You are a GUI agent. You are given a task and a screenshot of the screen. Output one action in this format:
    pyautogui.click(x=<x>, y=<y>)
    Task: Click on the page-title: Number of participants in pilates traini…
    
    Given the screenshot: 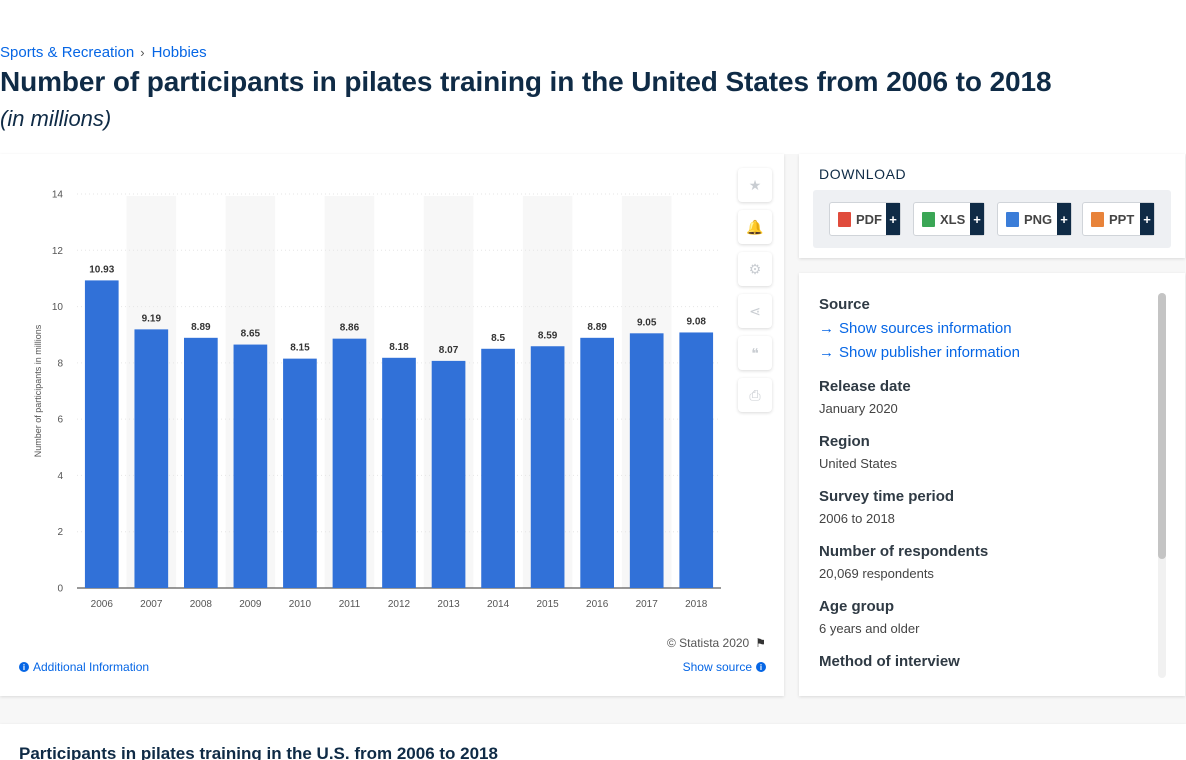 What is the action you would take?
    pyautogui.click(x=526, y=81)
    